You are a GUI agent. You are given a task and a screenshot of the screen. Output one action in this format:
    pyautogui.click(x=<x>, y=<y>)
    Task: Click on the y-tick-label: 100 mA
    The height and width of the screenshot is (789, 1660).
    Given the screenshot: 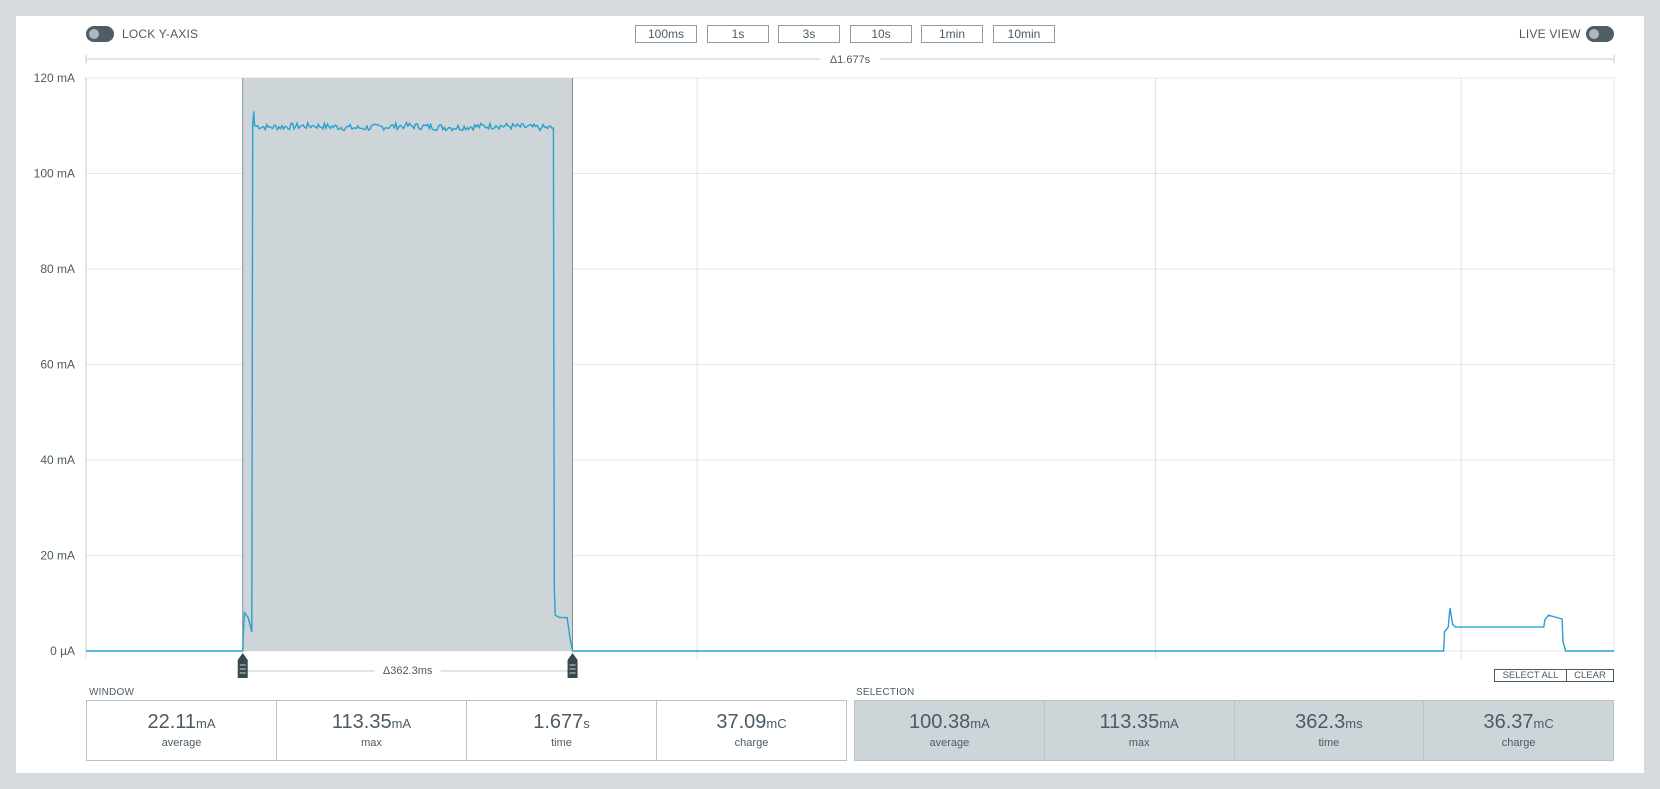 What is the action you would take?
    pyautogui.click(x=54, y=174)
    